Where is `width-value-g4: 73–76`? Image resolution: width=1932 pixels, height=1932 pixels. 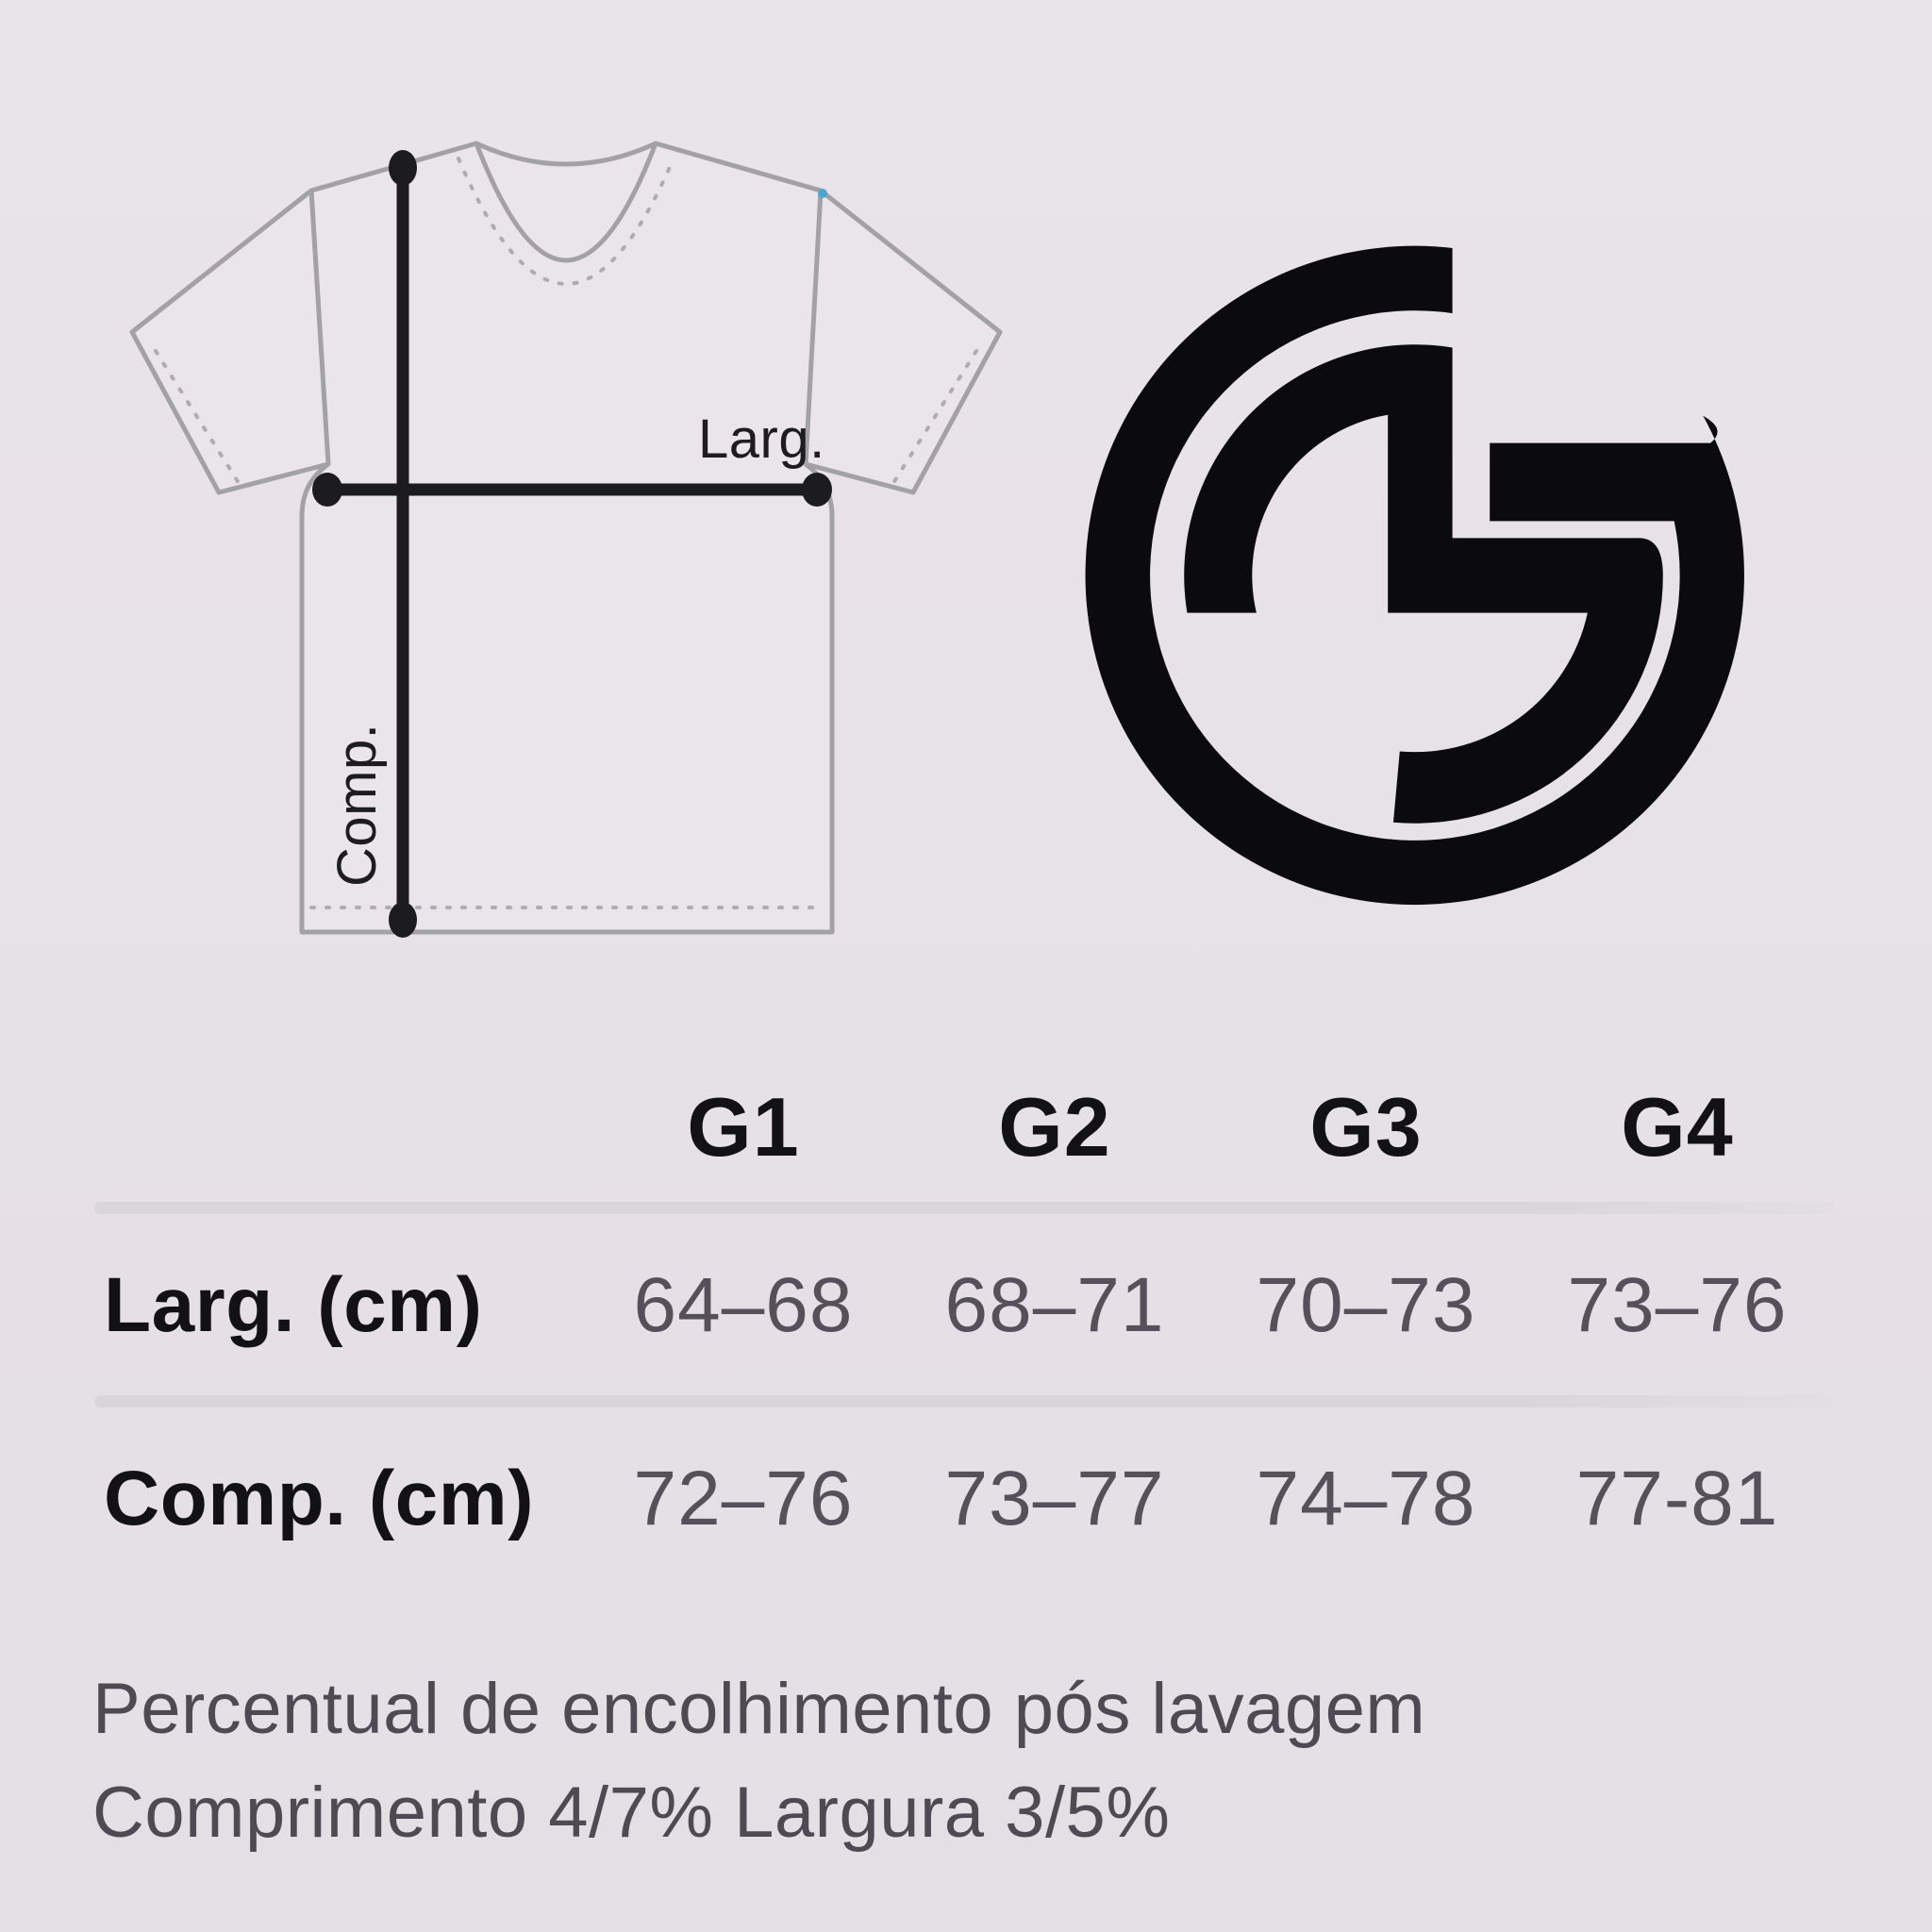
width-value-g4: 73–76 is located at coordinates (1677, 1305).